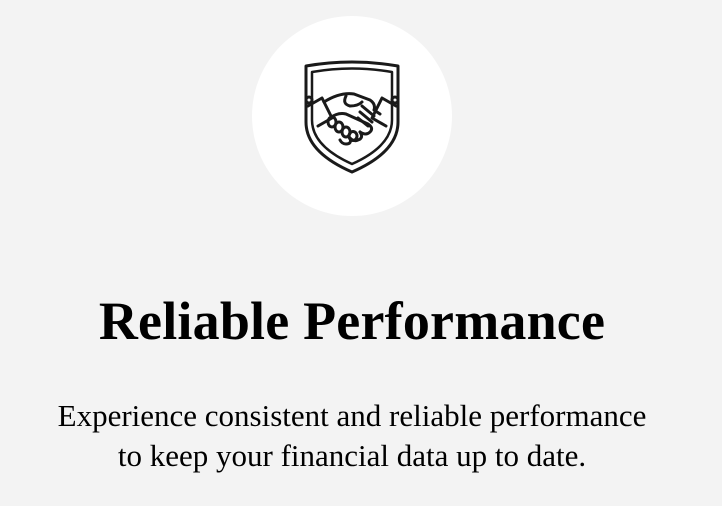 Image resolution: width=722 pixels, height=506 pixels. I want to click on feature-title: Reliable Performance, so click(352, 321).